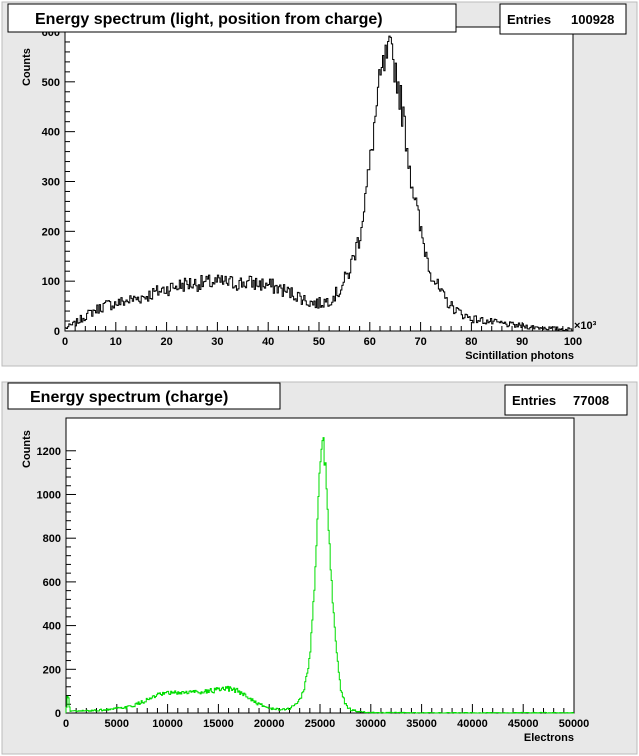  Describe the element at coordinates (51, 182) in the screenshot. I see `y-tick-label: 300` at that location.